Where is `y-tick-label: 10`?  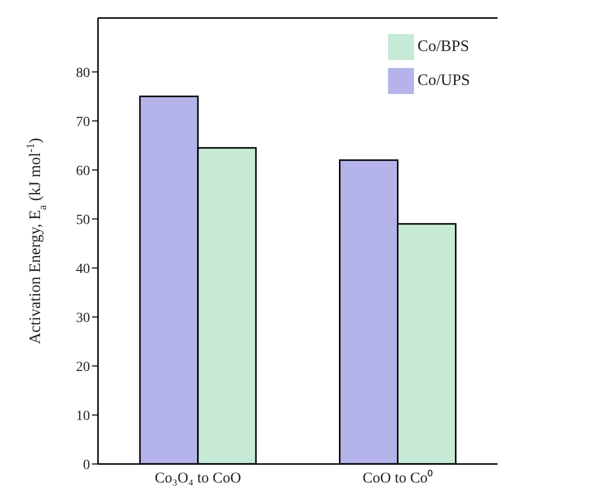
y-tick-label: 10 is located at coordinates (83, 416).